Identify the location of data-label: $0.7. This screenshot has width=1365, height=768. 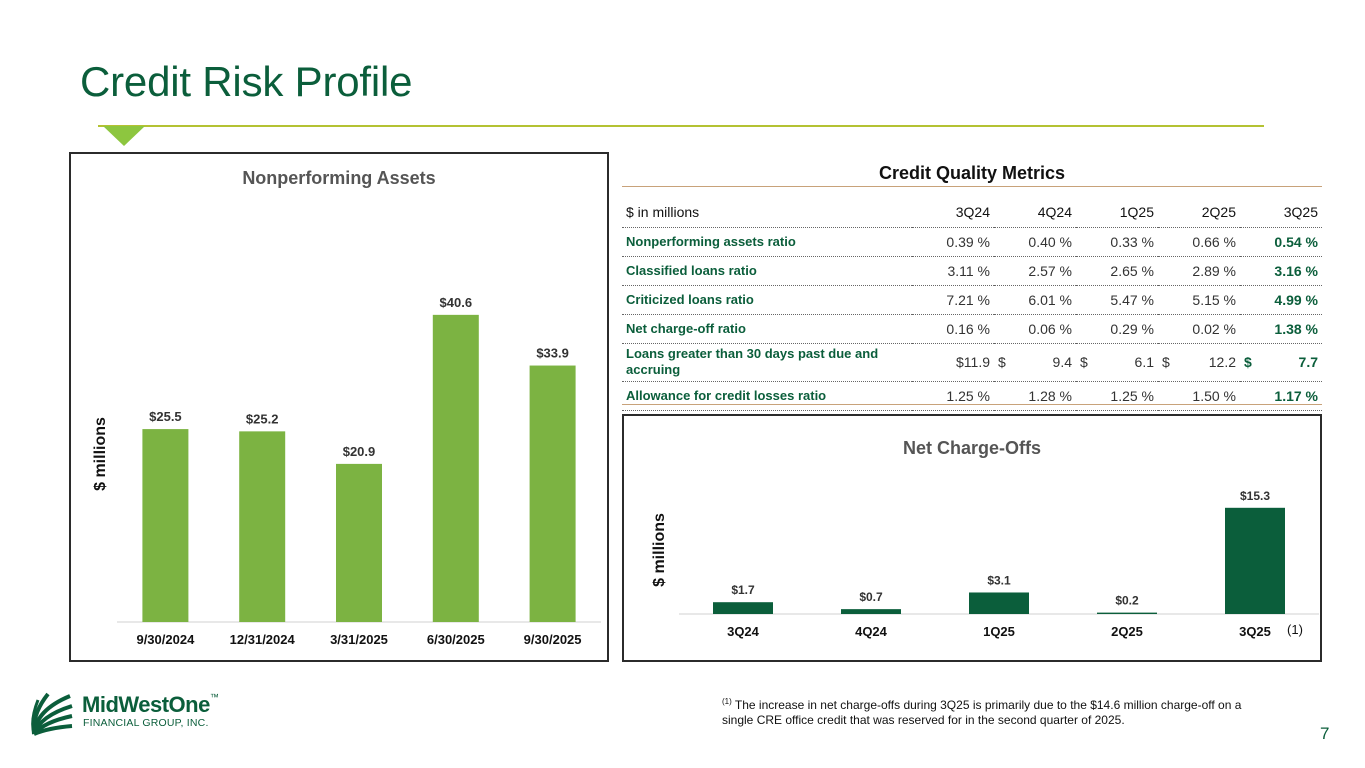
(871, 597).